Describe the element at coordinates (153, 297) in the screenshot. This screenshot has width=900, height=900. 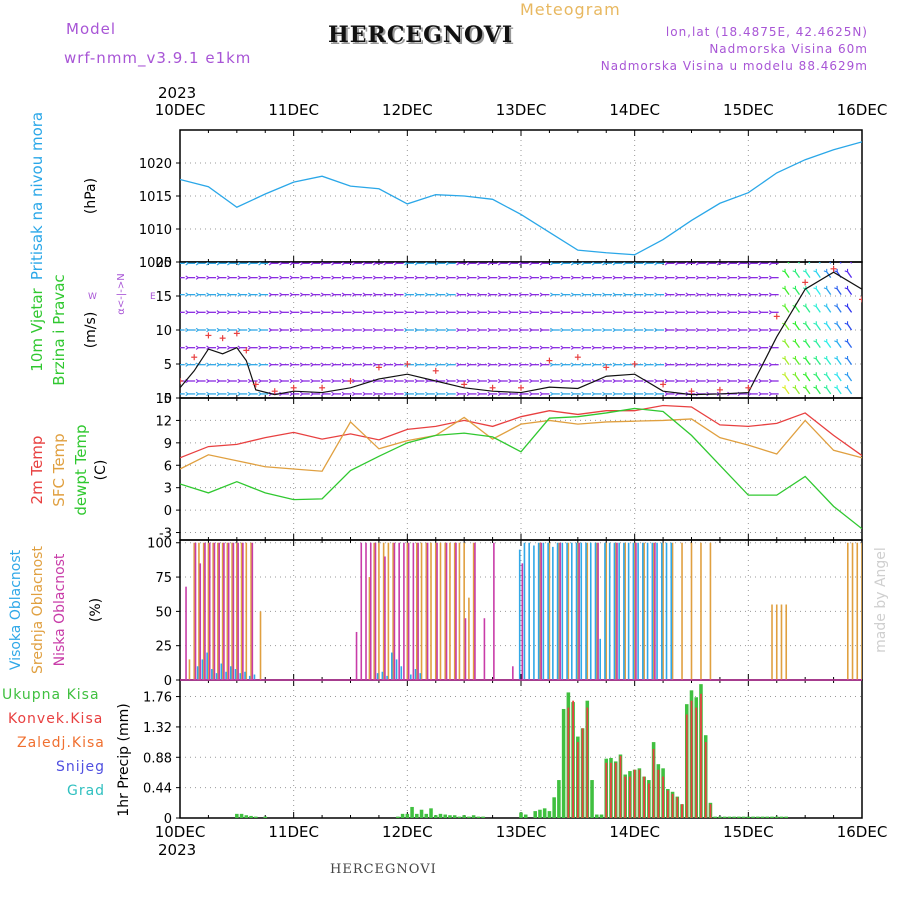
I see `compass-e: E` at that location.